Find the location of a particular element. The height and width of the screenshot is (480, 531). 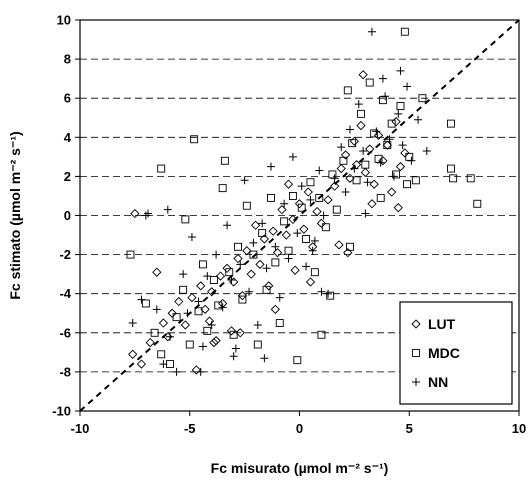

x-tick-label: -5 is located at coordinates (190, 428).